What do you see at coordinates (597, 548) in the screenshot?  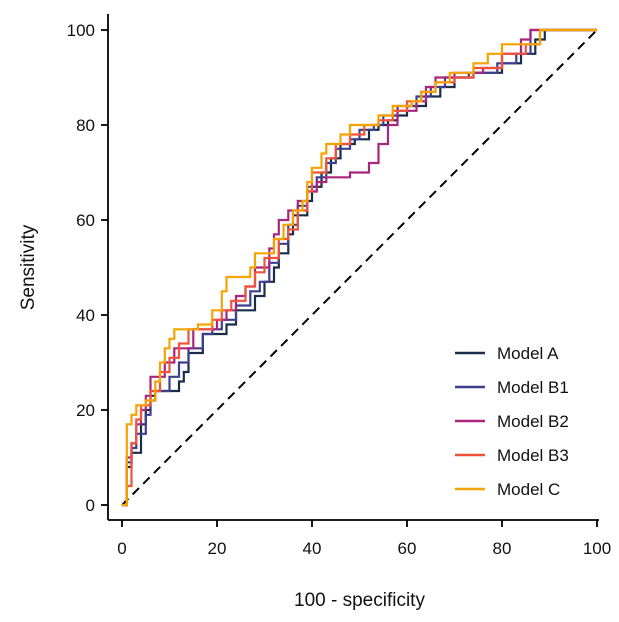 I see `x-tick-label: 100` at bounding box center [597, 548].